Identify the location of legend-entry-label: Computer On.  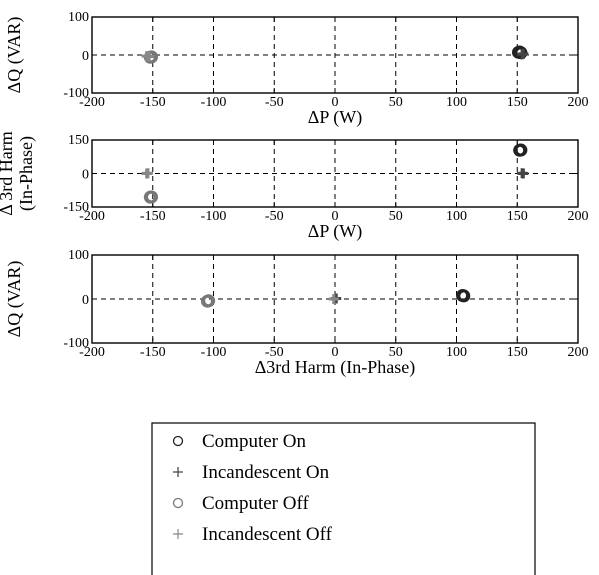
(254, 441).